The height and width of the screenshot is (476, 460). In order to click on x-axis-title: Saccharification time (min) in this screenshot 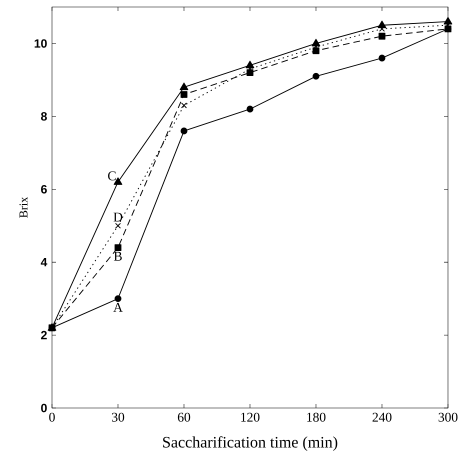, I will do `click(250, 443)`.